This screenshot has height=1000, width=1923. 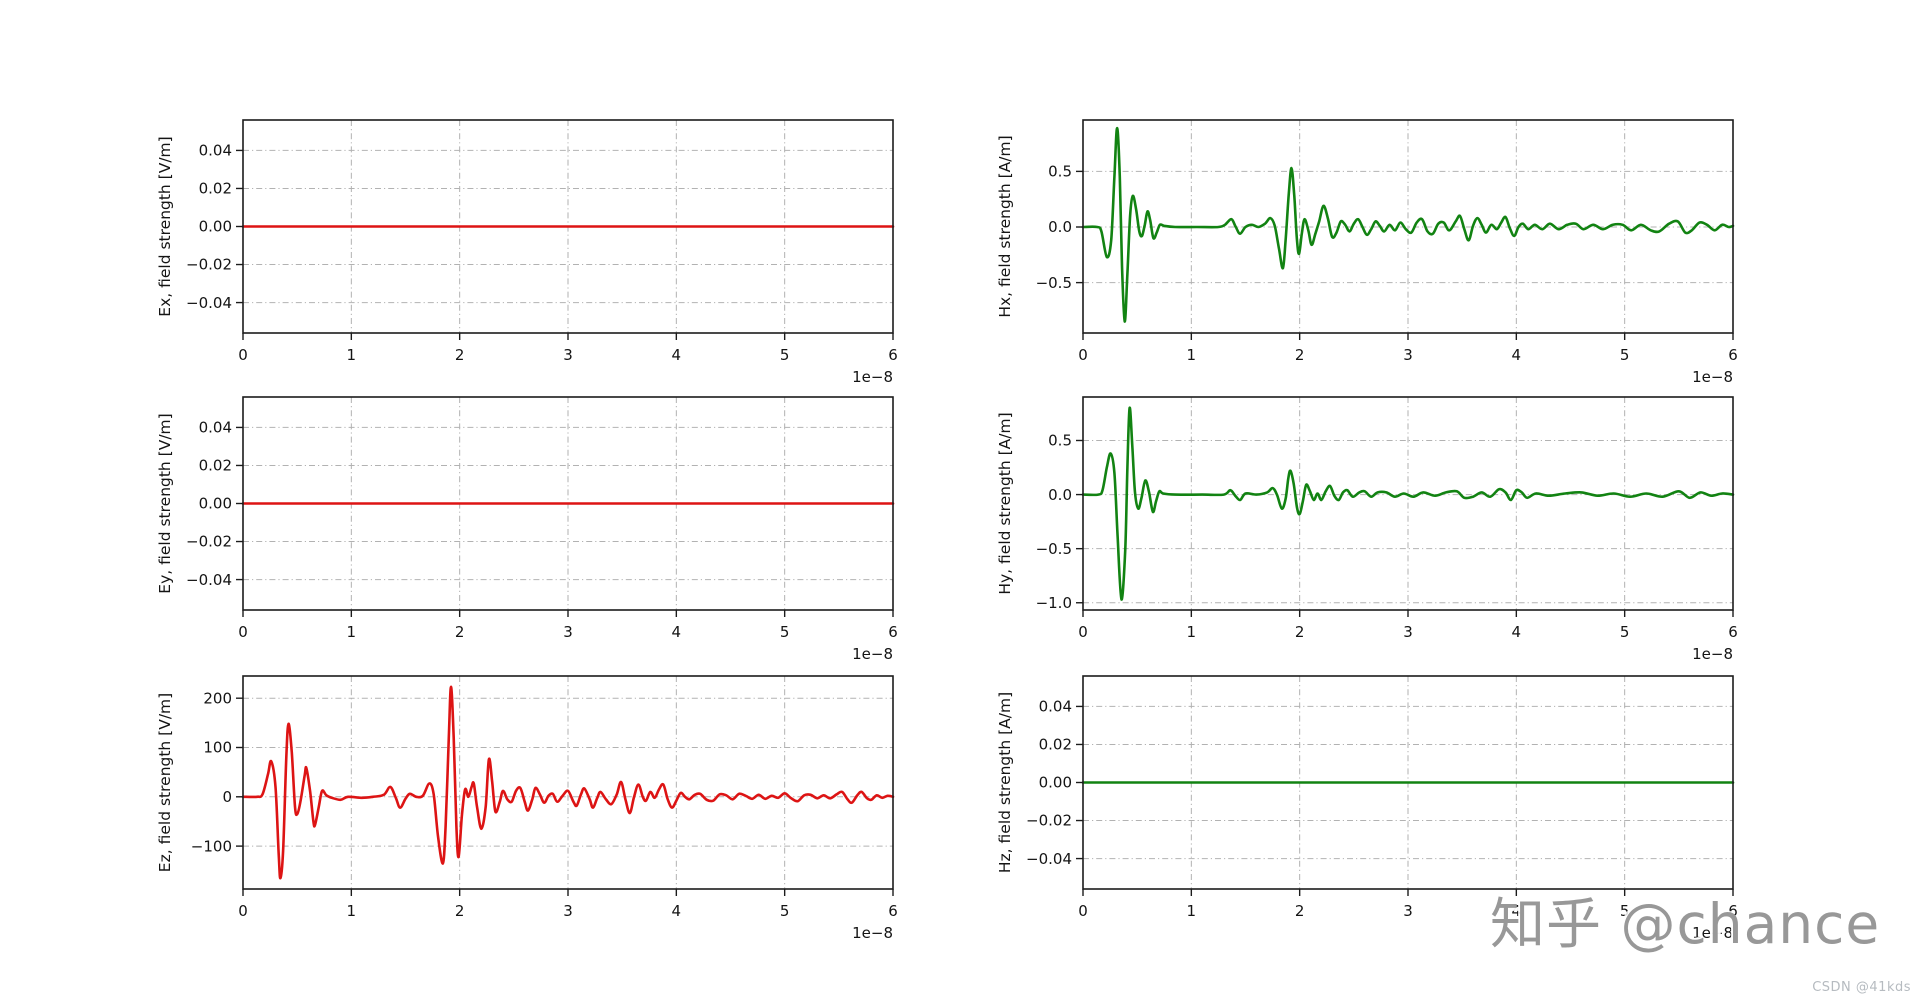 I want to click on svg-text: 200, so click(x=217, y=698).